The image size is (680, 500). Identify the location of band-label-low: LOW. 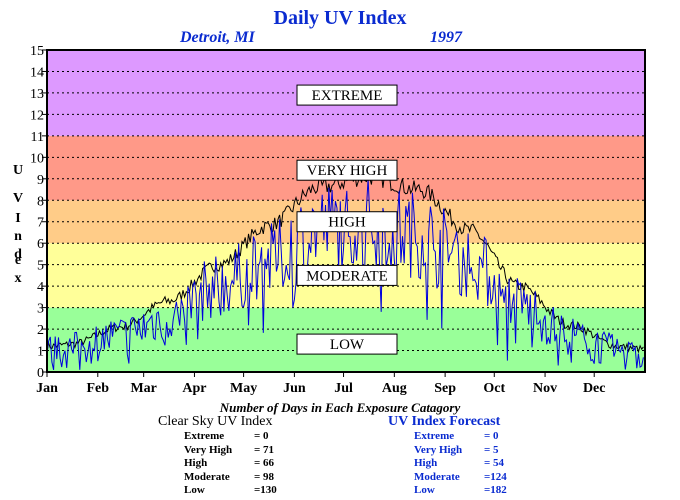
(347, 345).